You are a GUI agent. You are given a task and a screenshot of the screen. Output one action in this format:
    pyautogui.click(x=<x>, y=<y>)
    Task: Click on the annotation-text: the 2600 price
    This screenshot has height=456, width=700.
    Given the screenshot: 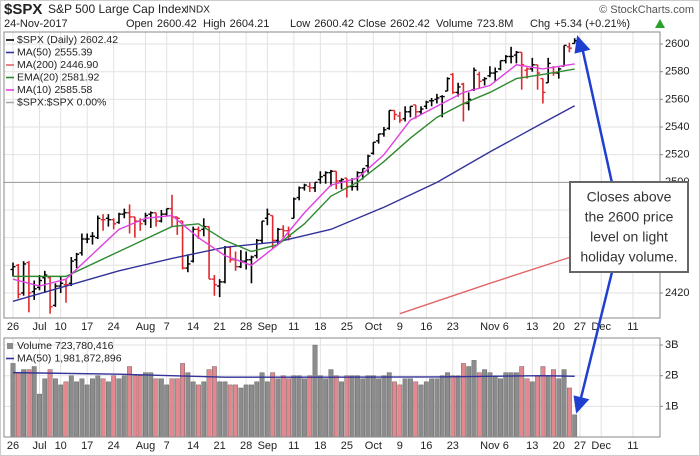 What is the action you would take?
    pyautogui.click(x=629, y=217)
    